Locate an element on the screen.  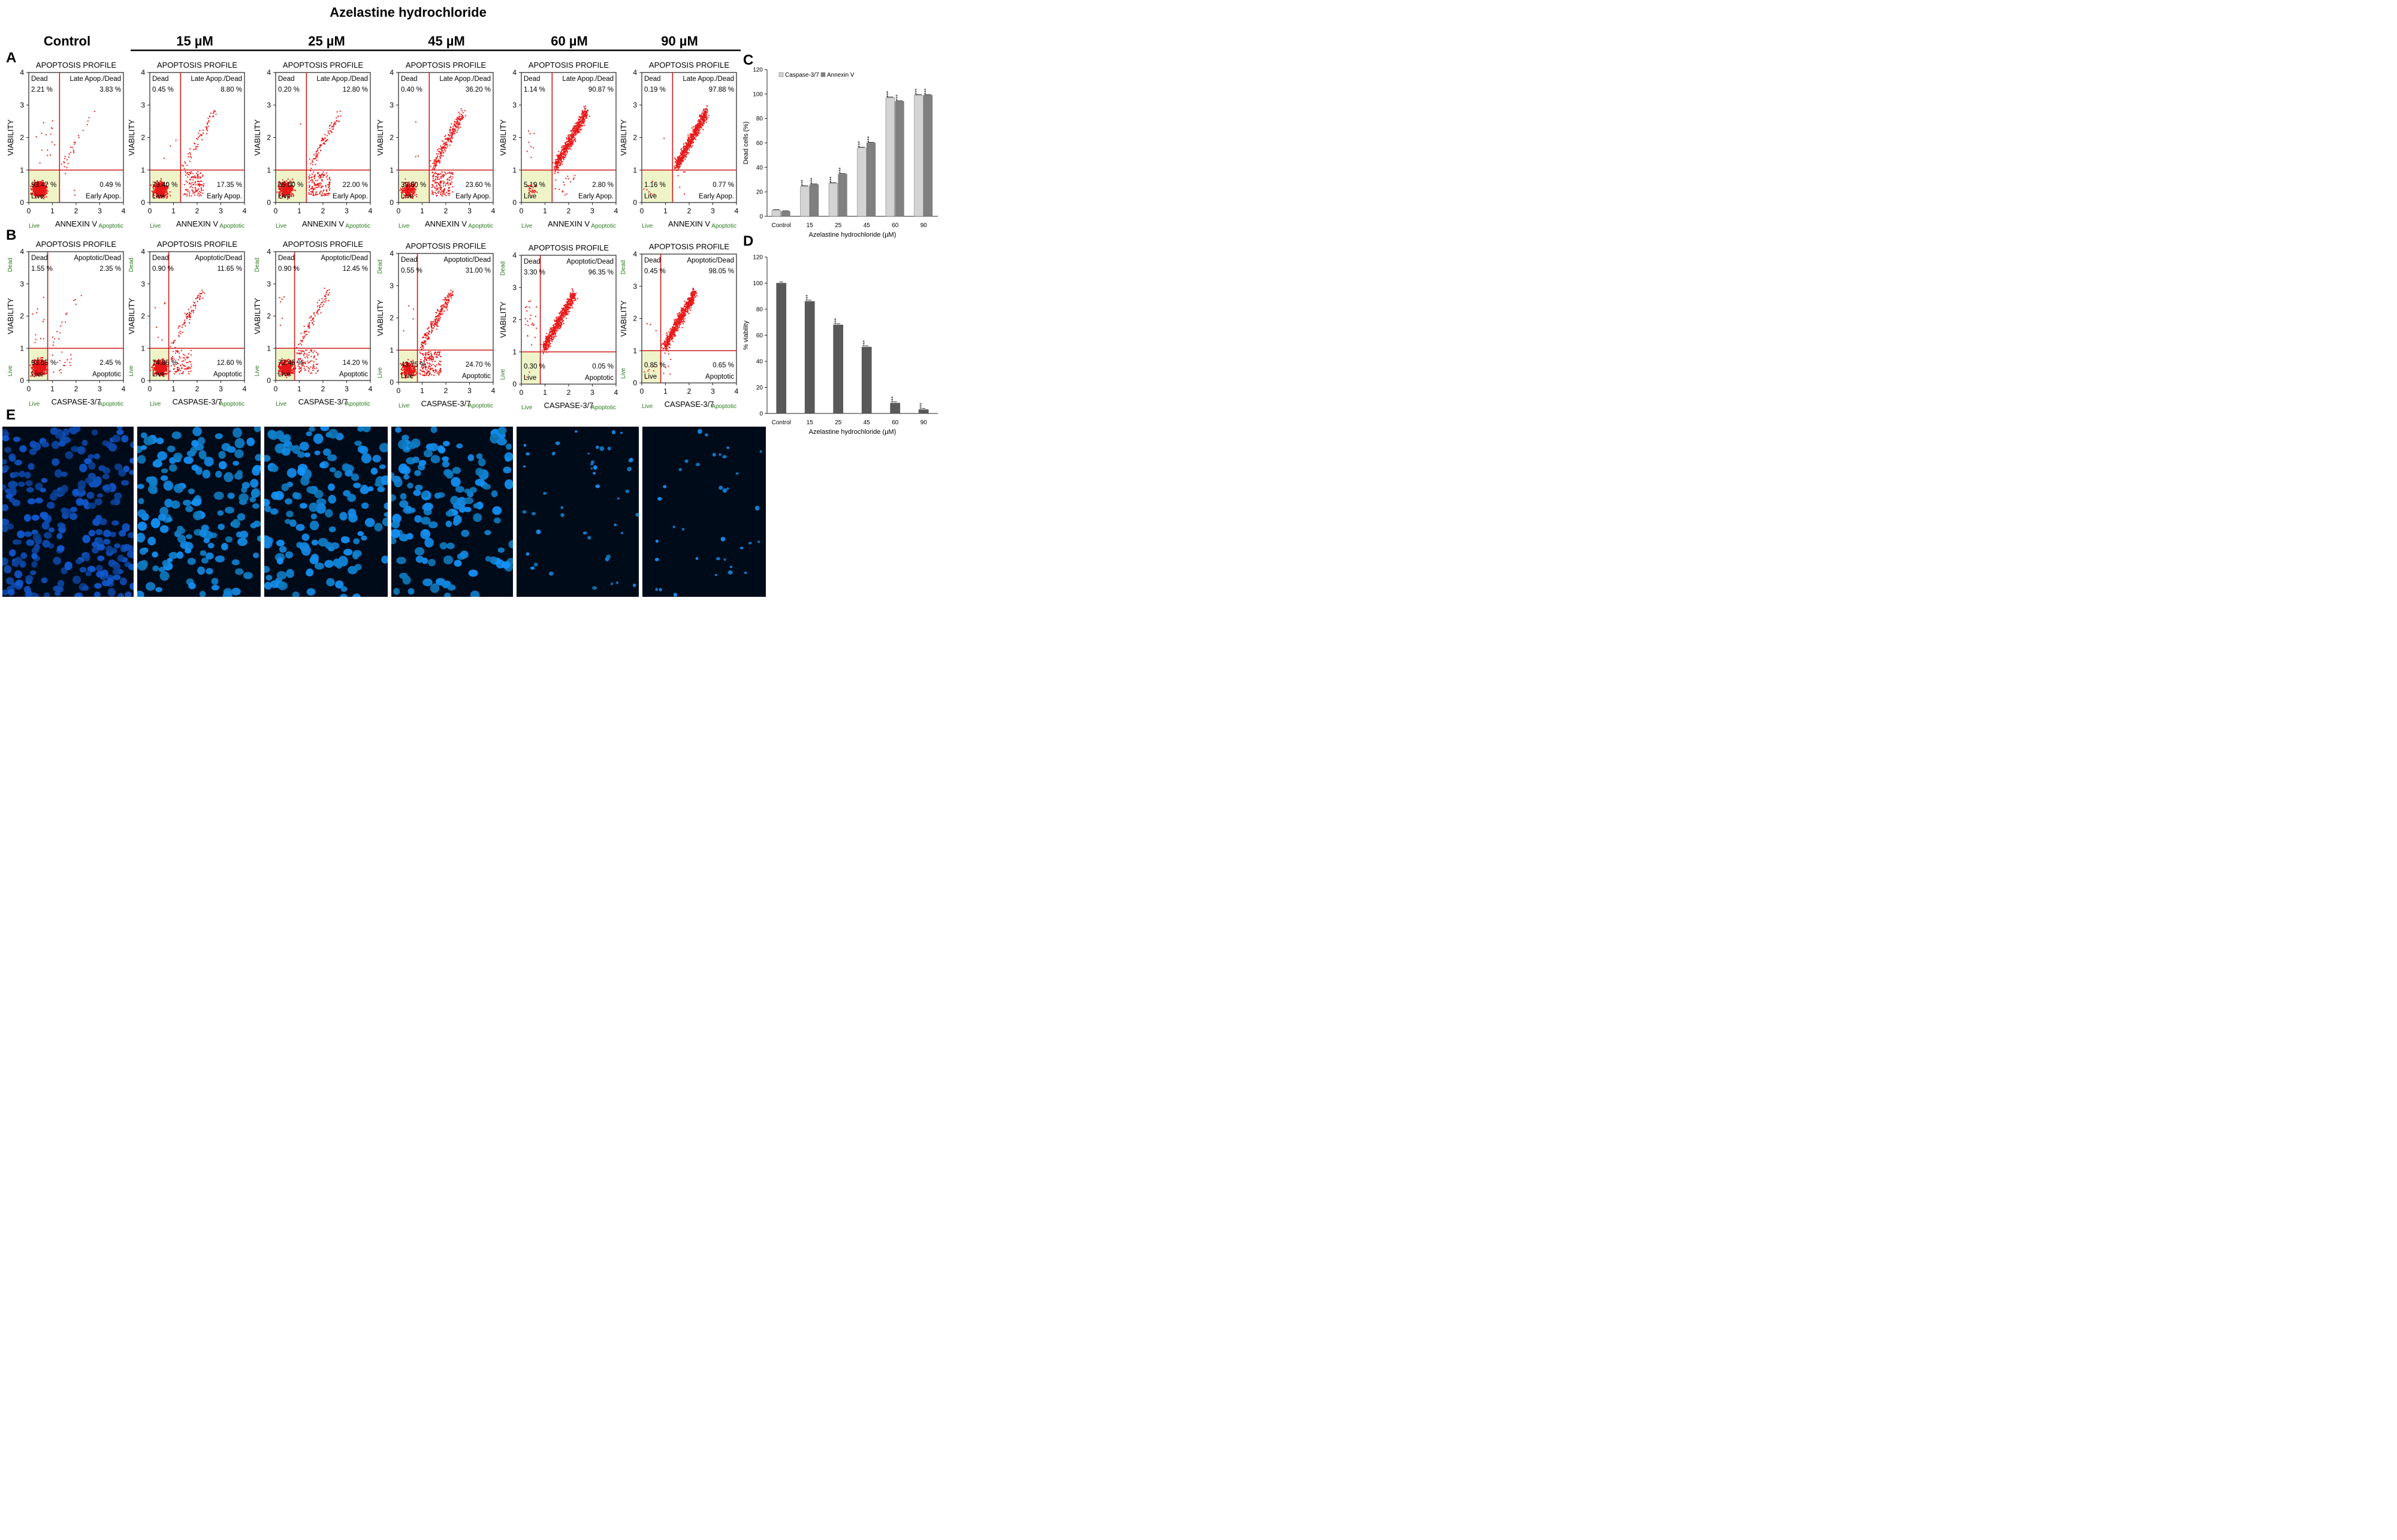
quadrant-value-lower-right: 22.00 % is located at coordinates (355, 185).